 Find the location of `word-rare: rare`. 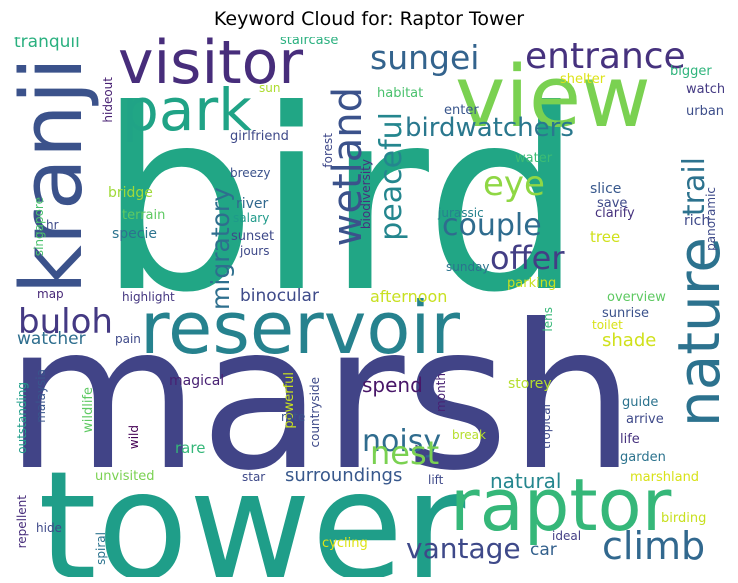

word-rare: rare is located at coordinates (190, 448).